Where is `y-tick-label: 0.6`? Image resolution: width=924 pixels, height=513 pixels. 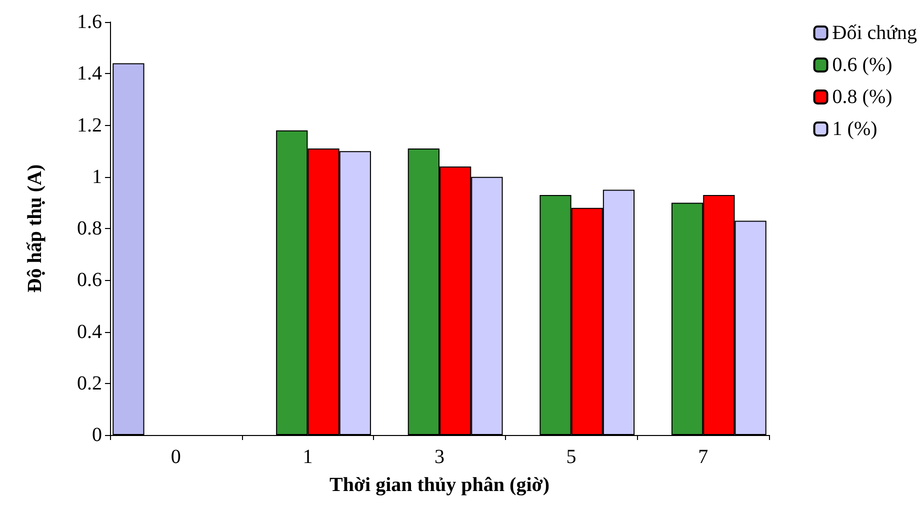 y-tick-label: 0.6 is located at coordinates (89, 280).